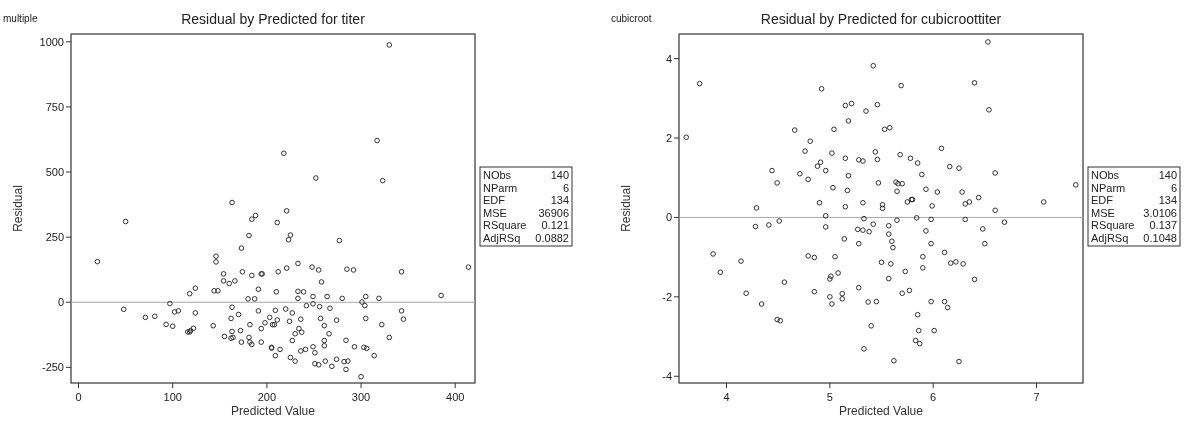  What do you see at coordinates (668, 58) in the screenshot?
I see `y-tick-label: 4` at bounding box center [668, 58].